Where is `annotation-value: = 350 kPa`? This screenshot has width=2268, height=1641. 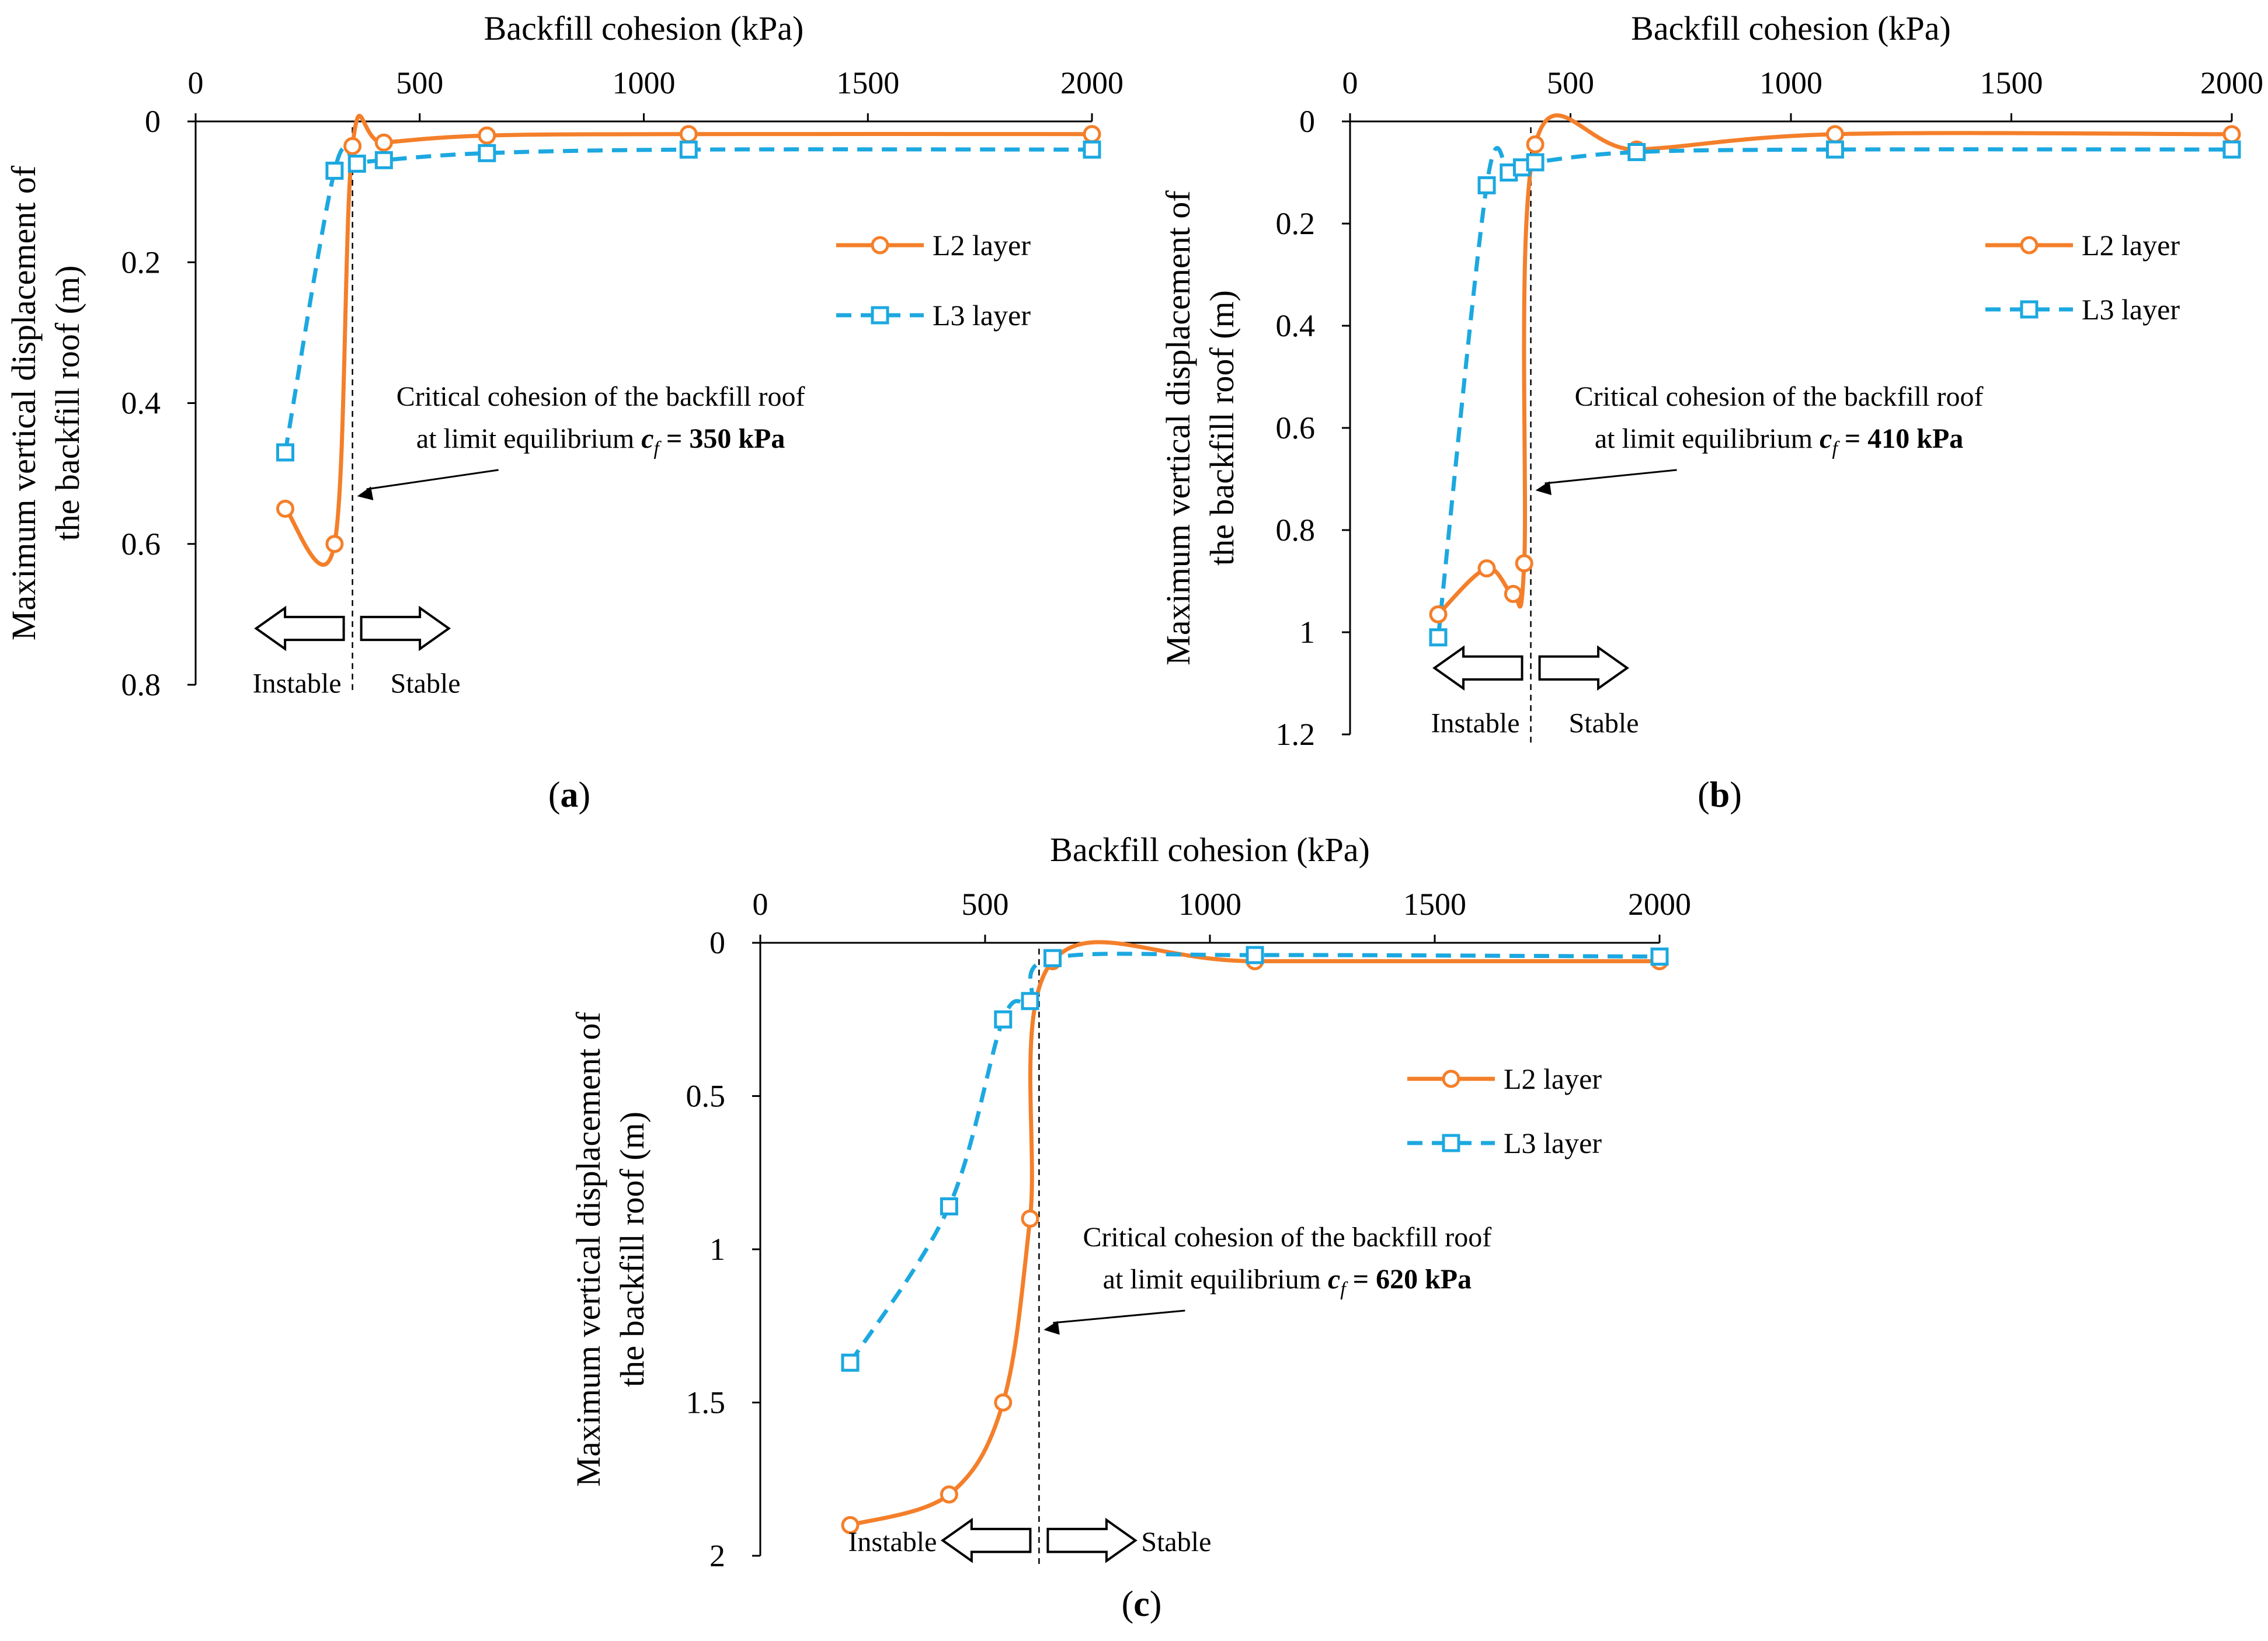
annotation-value: = 350 kPa is located at coordinates (722, 438).